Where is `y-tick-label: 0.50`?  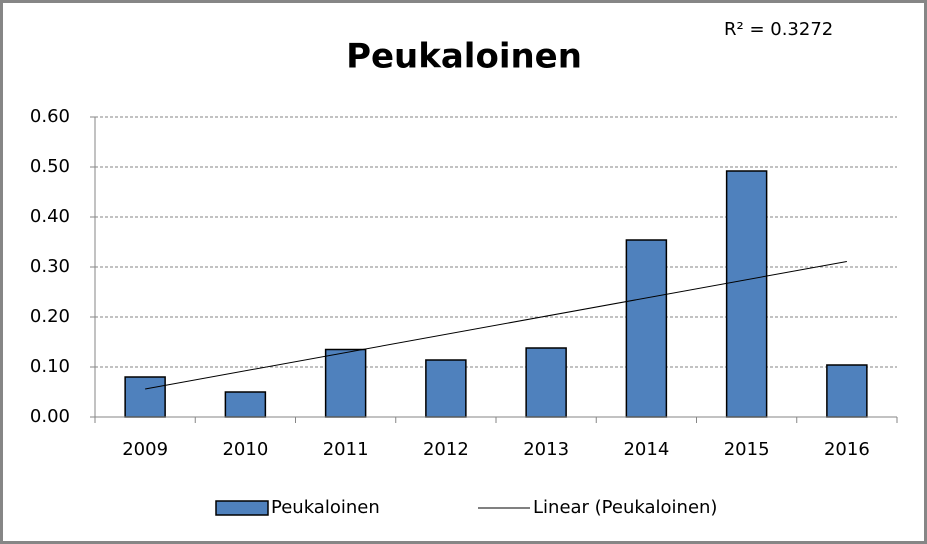 y-tick-label: 0.50 is located at coordinates (50, 166).